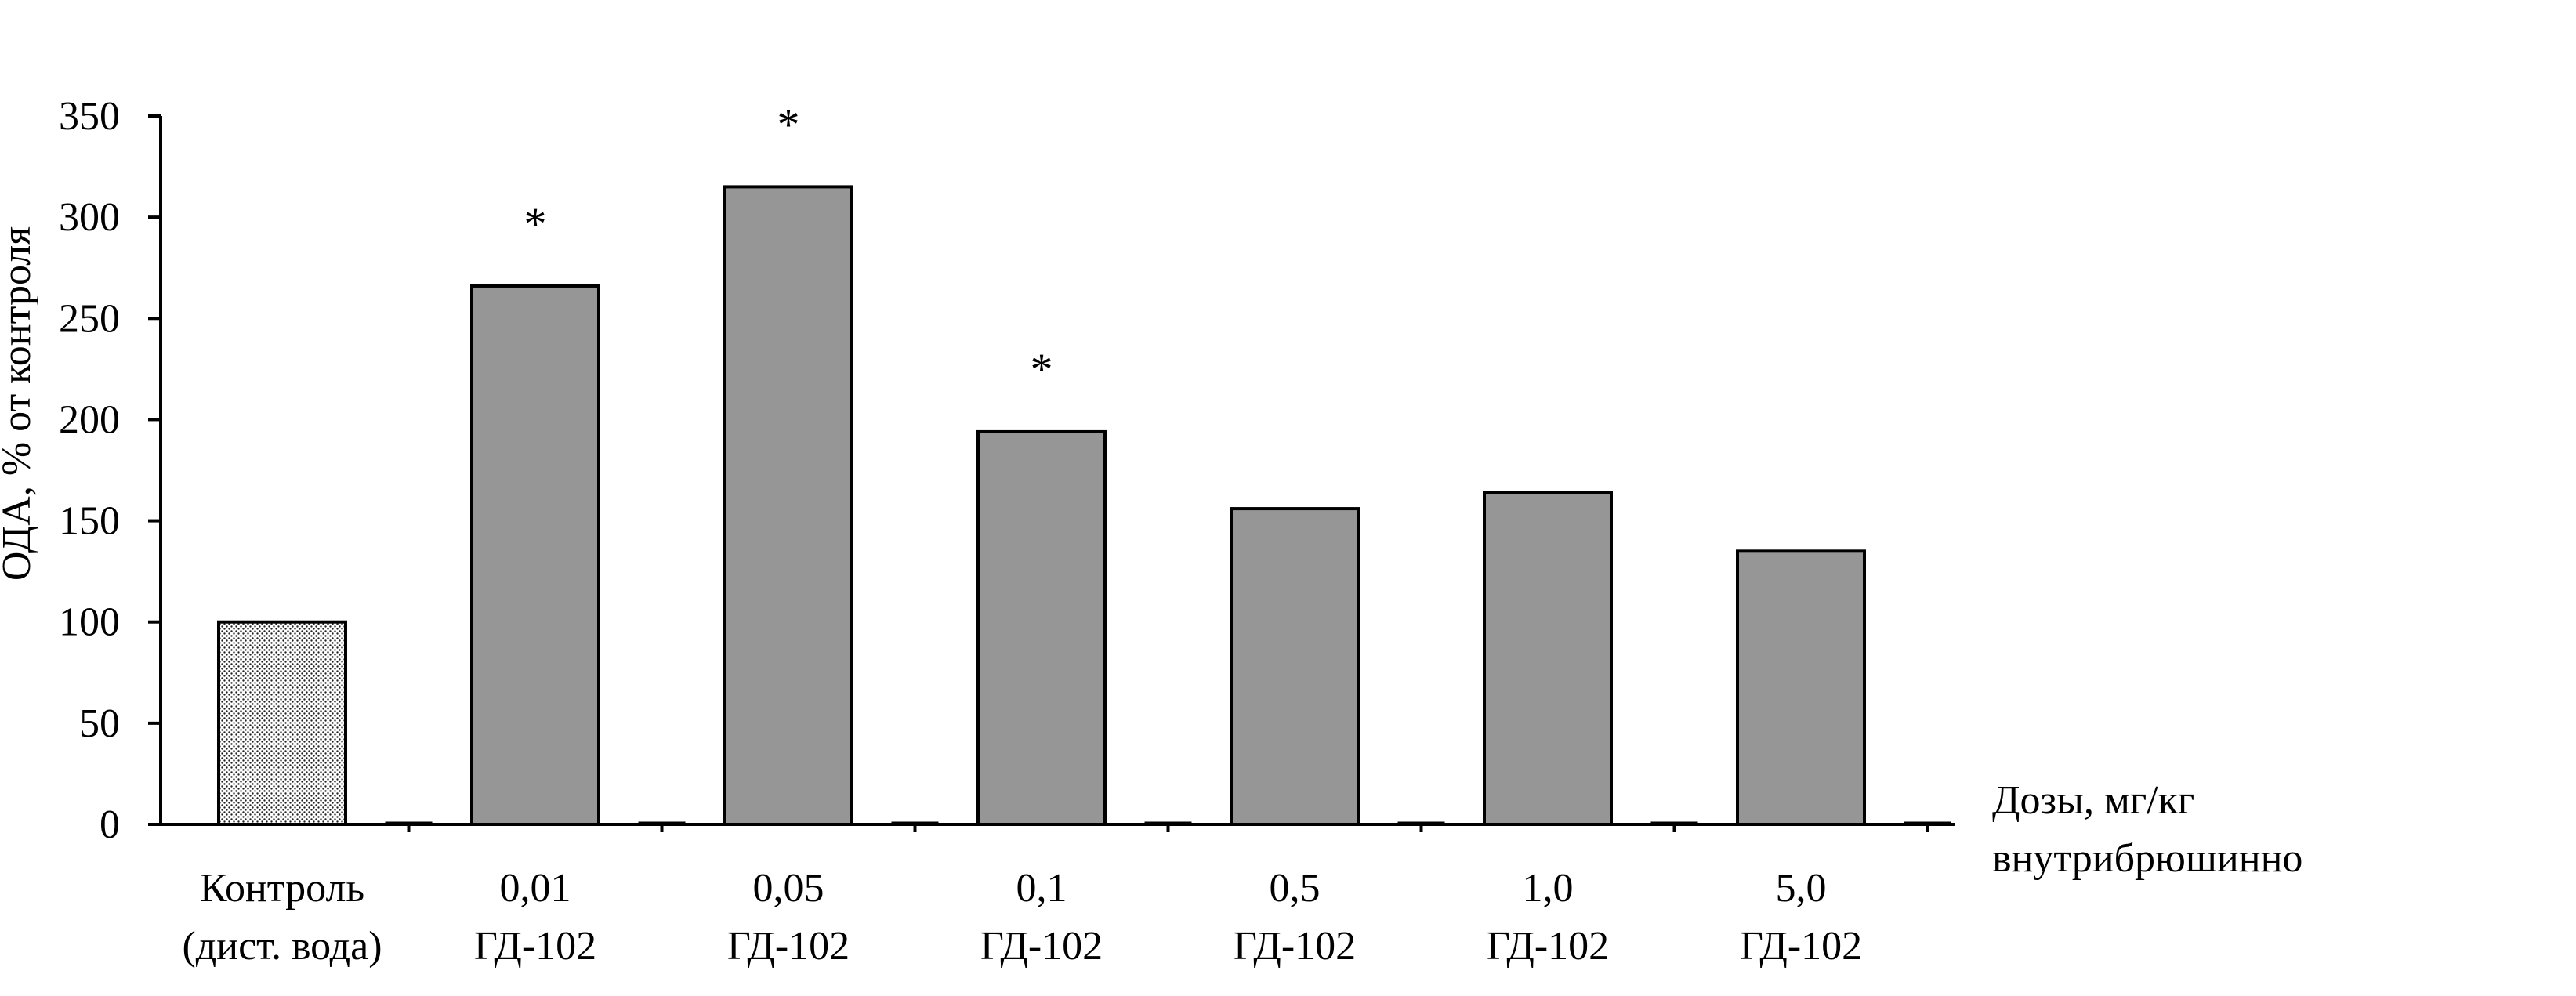 The width and height of the screenshot is (2576, 996). Describe the element at coordinates (89, 218) in the screenshot. I see `y-tick-label: 300` at that location.